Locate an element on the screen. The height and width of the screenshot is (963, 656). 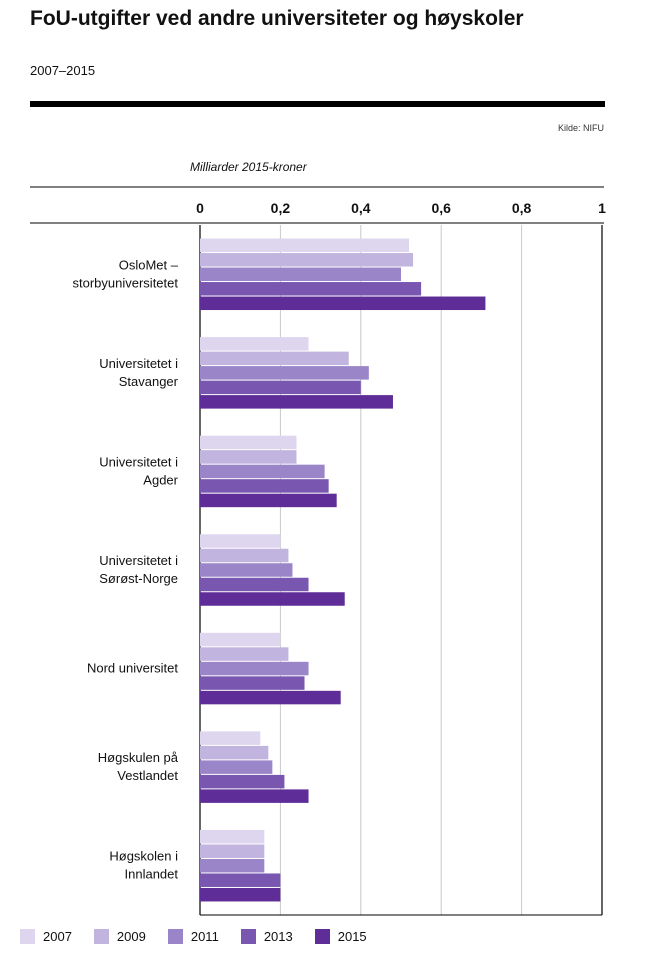
legend-label: 2011 is located at coordinates (204, 936).